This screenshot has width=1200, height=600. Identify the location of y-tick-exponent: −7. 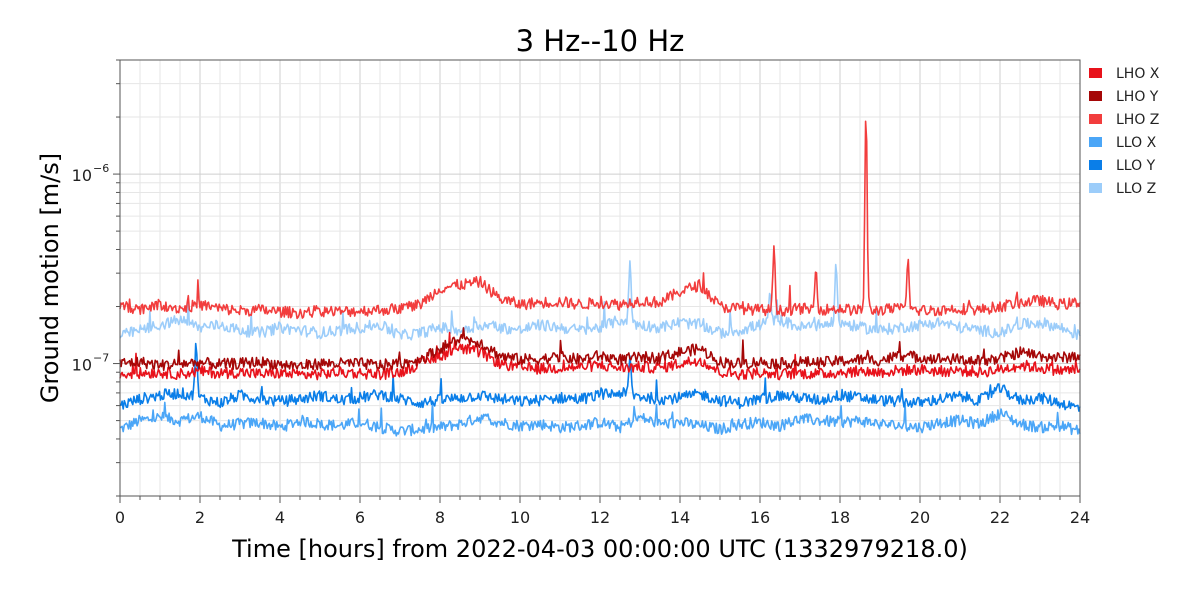
(101, 358).